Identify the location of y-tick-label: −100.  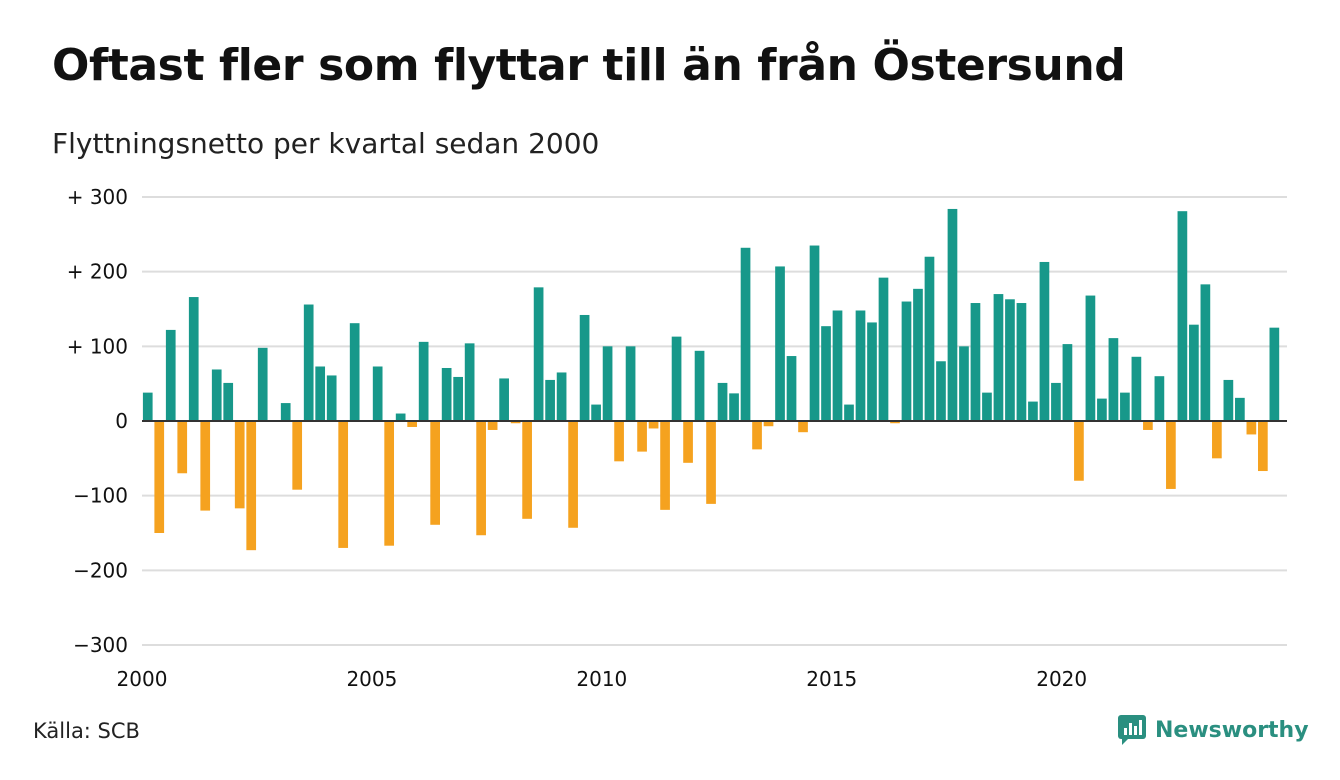
(100, 496).